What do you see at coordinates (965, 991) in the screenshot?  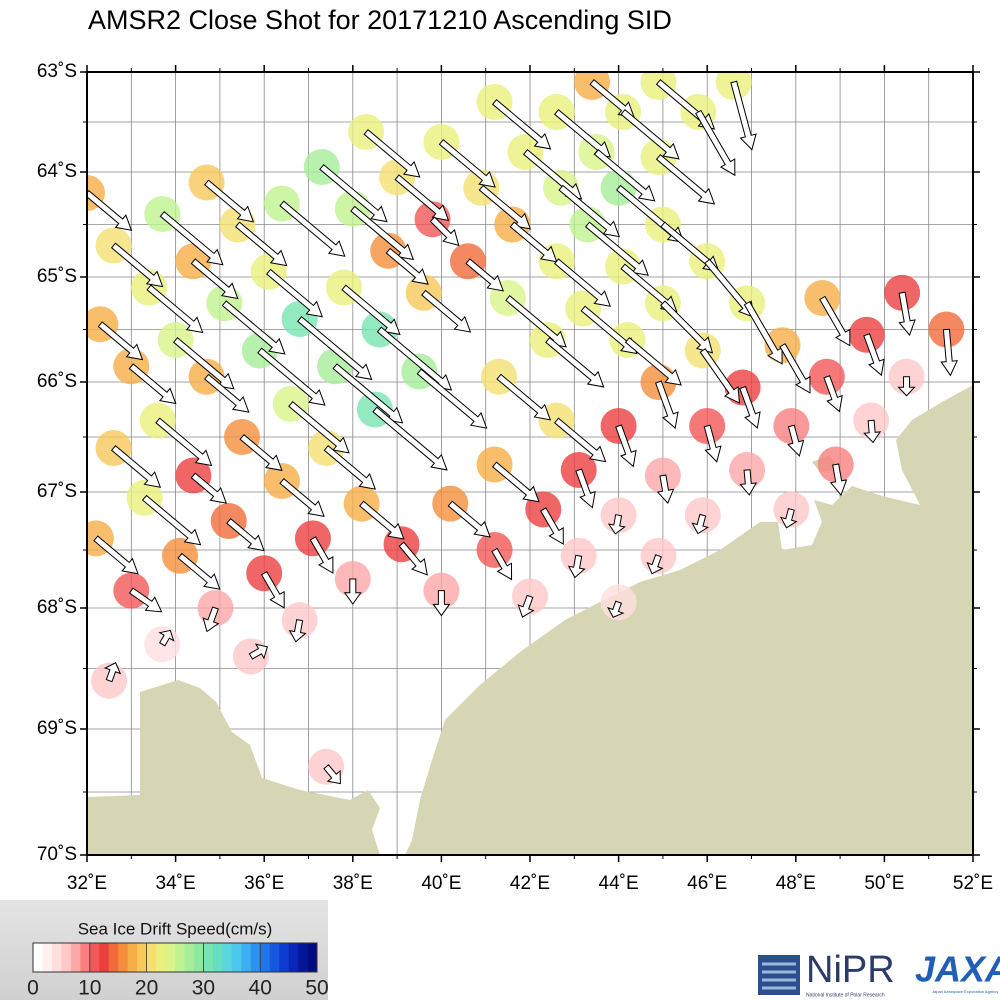 I see `jaxa-full-text: Japan Aerospace Exploration Agency` at bounding box center [965, 991].